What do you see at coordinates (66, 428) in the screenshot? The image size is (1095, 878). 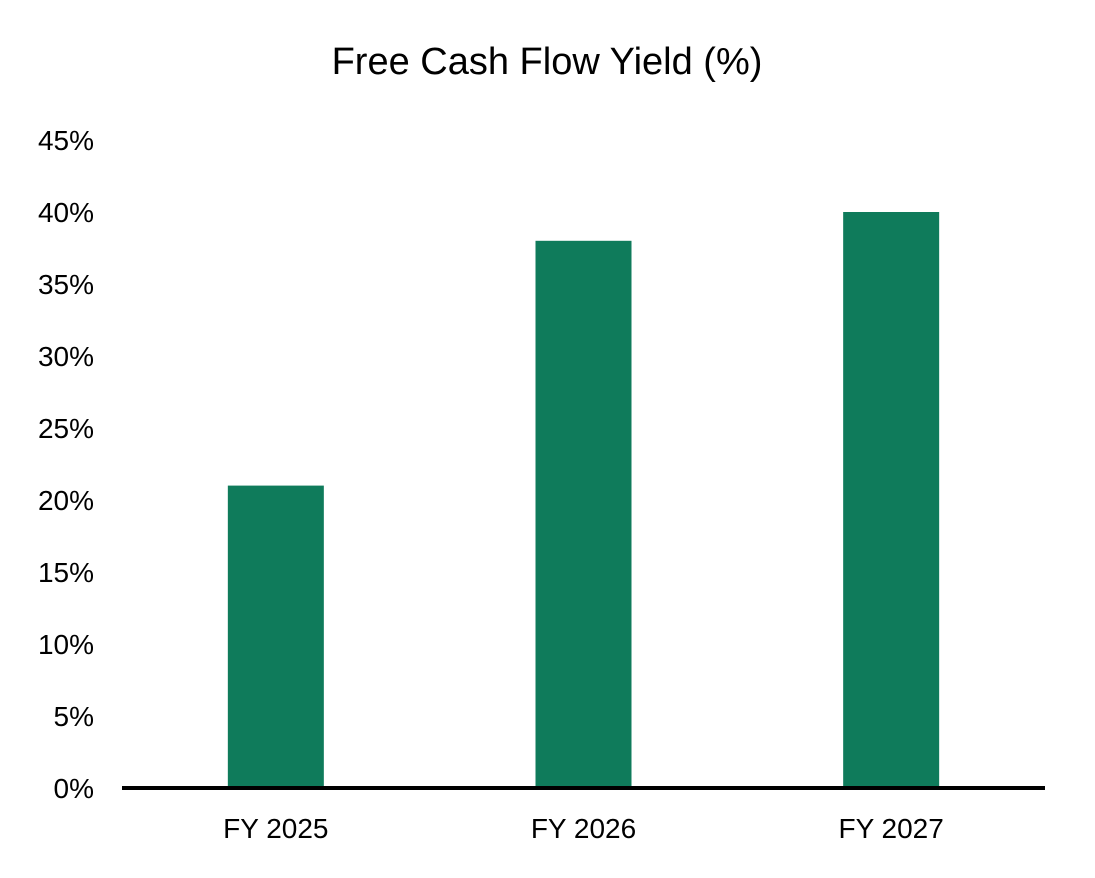 I see `y-tick-label: 25%` at bounding box center [66, 428].